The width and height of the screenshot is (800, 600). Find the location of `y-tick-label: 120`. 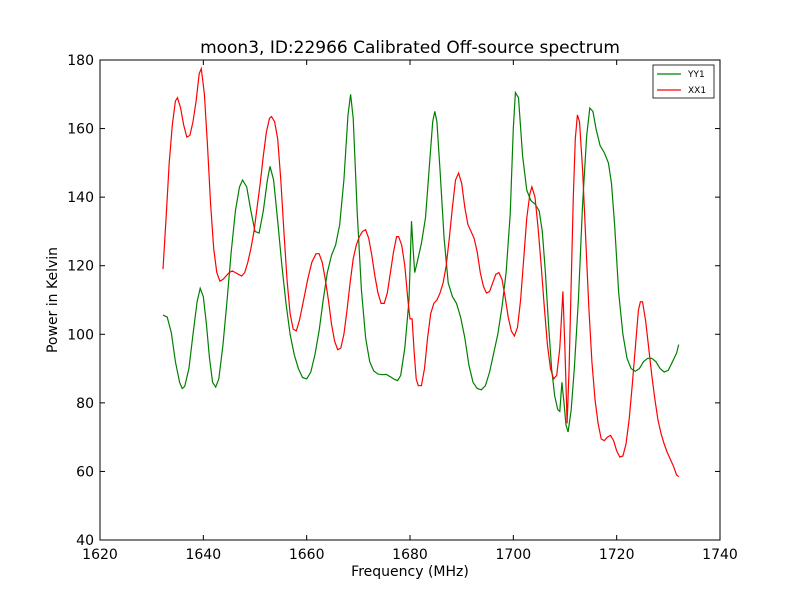

y-tick-label: 120 is located at coordinates (80, 267).